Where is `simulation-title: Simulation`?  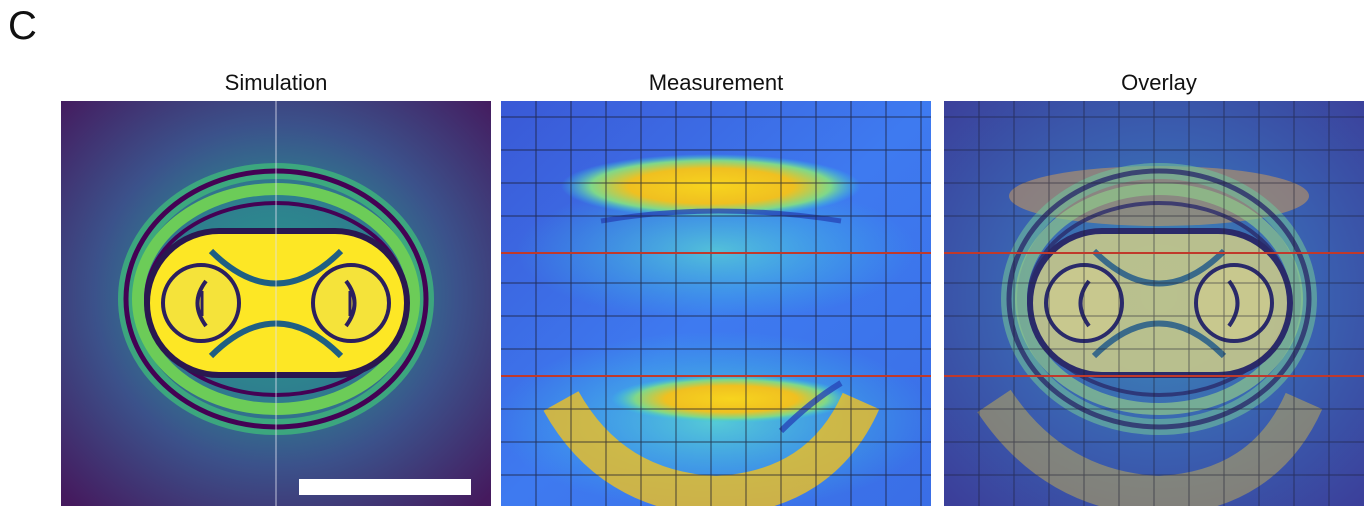
simulation-title: Simulation is located at coordinates (276, 82).